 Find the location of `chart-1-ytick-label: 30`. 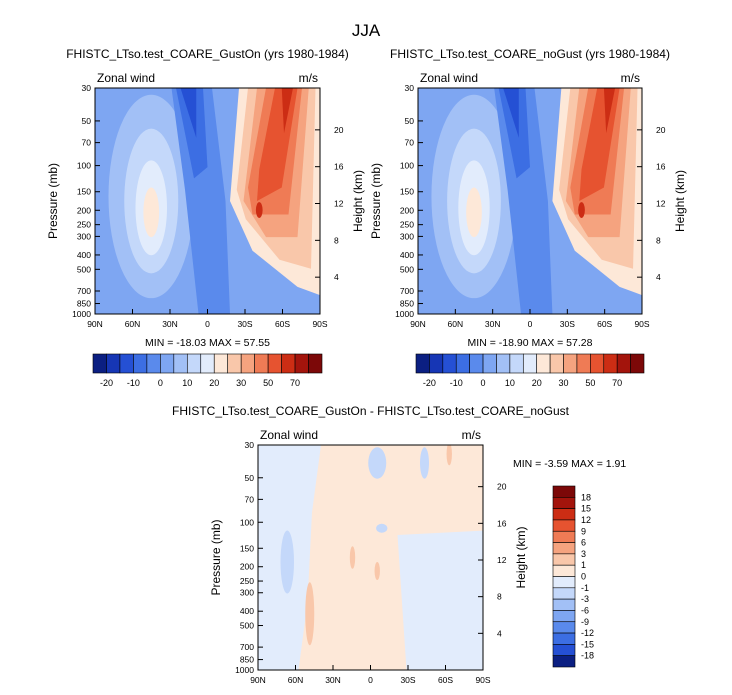

chart-1-ytick-label: 30 is located at coordinates (410, 88).